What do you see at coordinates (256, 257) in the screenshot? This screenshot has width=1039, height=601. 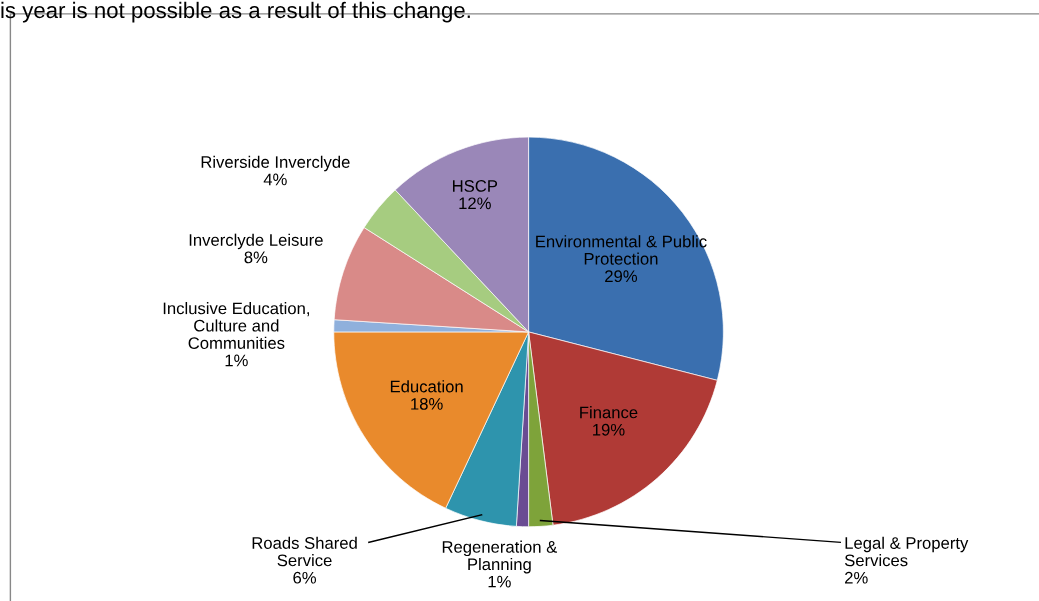 I see `data-label: 8%` at bounding box center [256, 257].